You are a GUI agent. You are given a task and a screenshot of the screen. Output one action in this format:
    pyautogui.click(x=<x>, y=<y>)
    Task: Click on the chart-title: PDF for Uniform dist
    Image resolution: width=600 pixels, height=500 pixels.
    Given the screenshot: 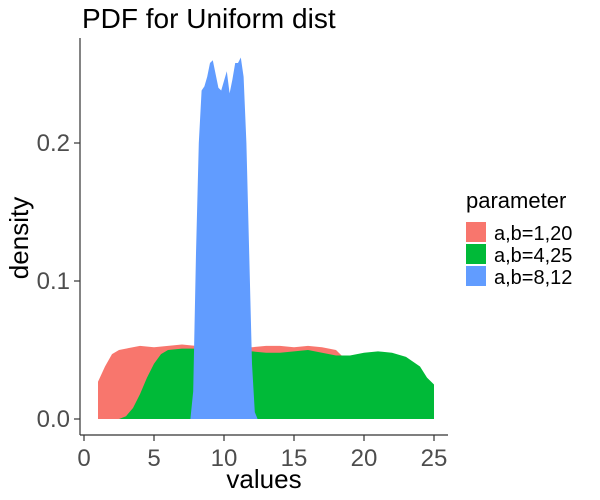 What is the action you would take?
    pyautogui.click(x=209, y=18)
    